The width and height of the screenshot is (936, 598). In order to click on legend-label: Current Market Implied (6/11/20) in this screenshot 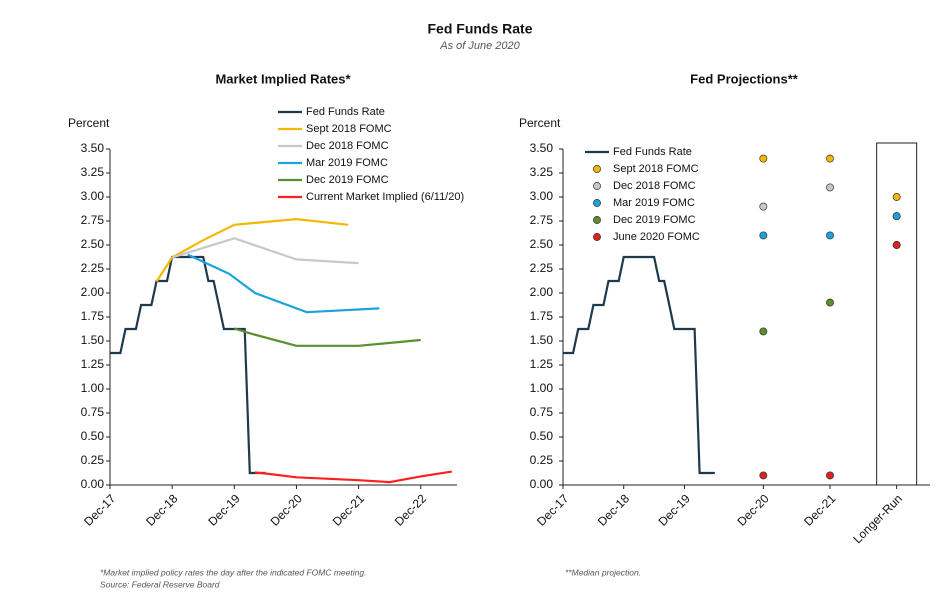, I will do `click(385, 197)`.